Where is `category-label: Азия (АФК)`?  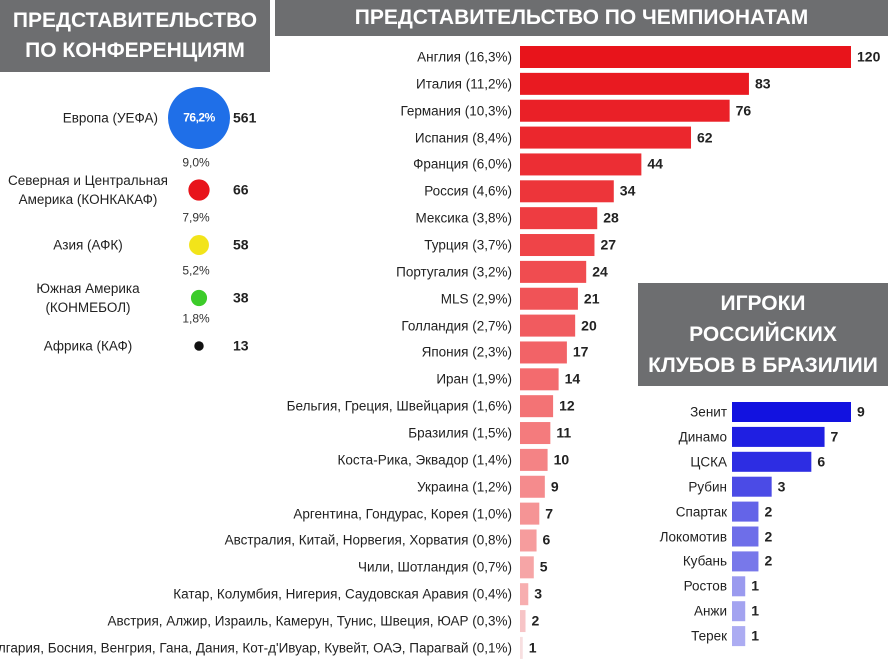 category-label: Азия (АФК) is located at coordinates (88, 245).